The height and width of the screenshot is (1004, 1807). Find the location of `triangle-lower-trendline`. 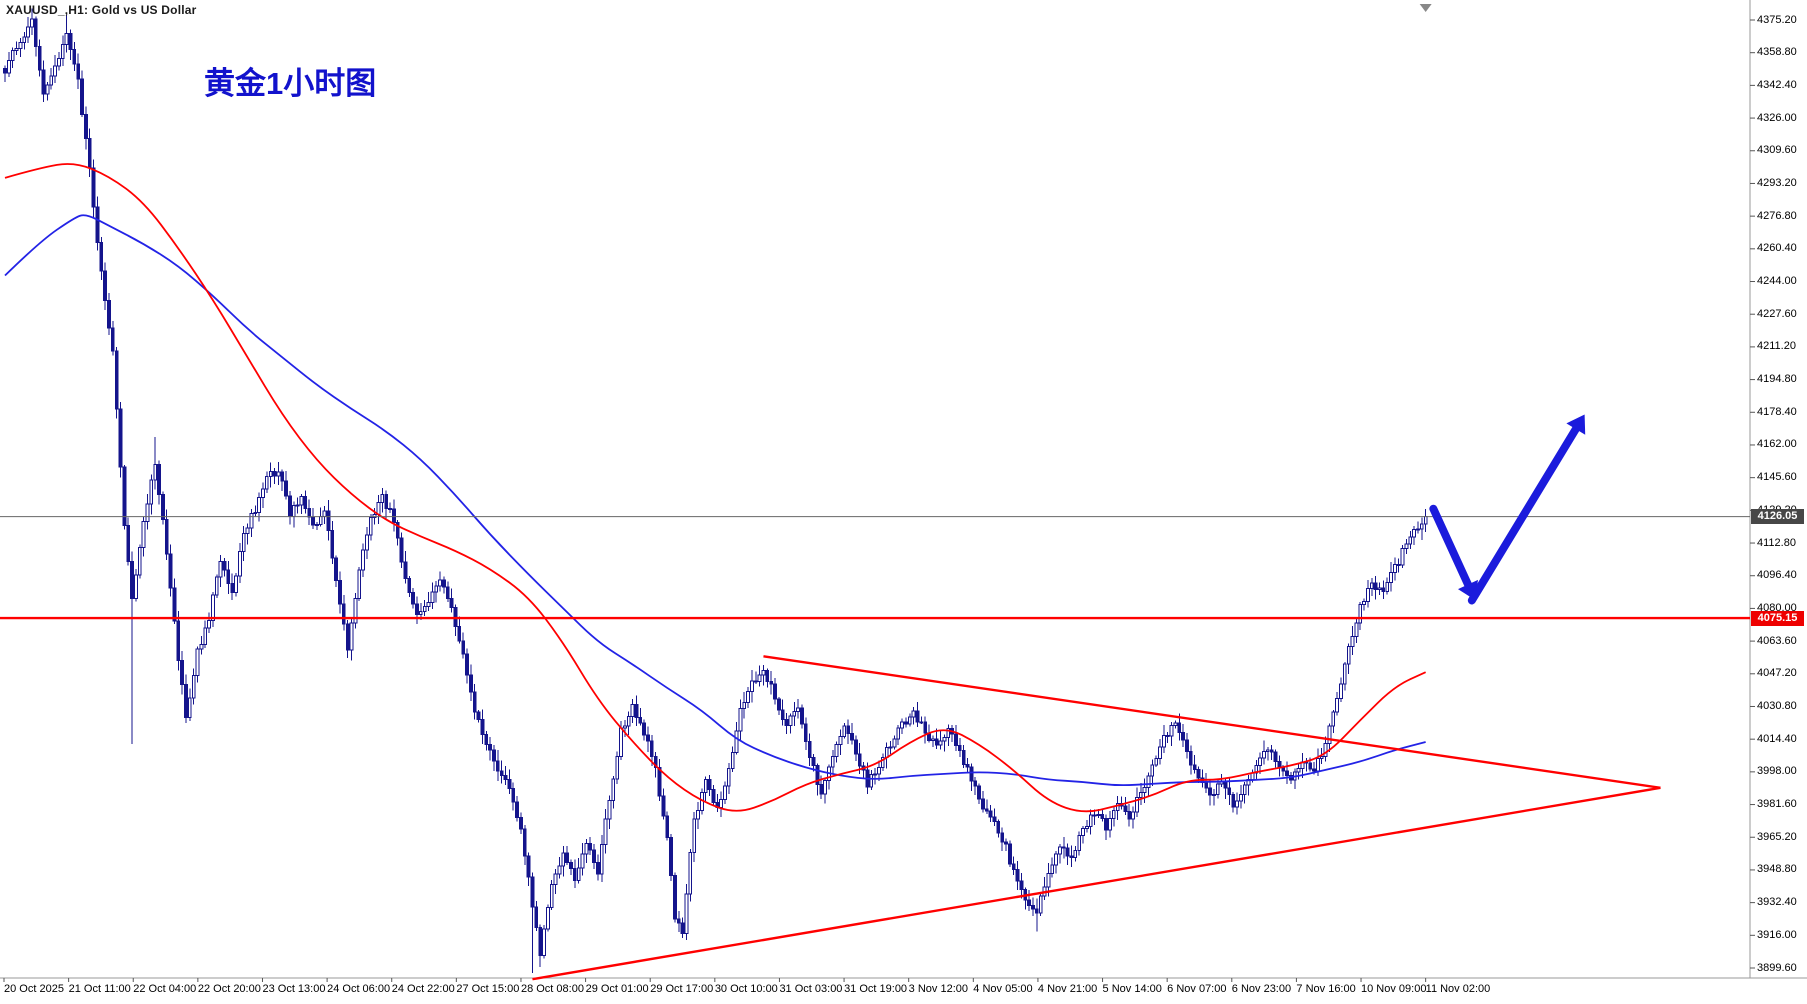

triangle-lower-trendline is located at coordinates (1096, 883).